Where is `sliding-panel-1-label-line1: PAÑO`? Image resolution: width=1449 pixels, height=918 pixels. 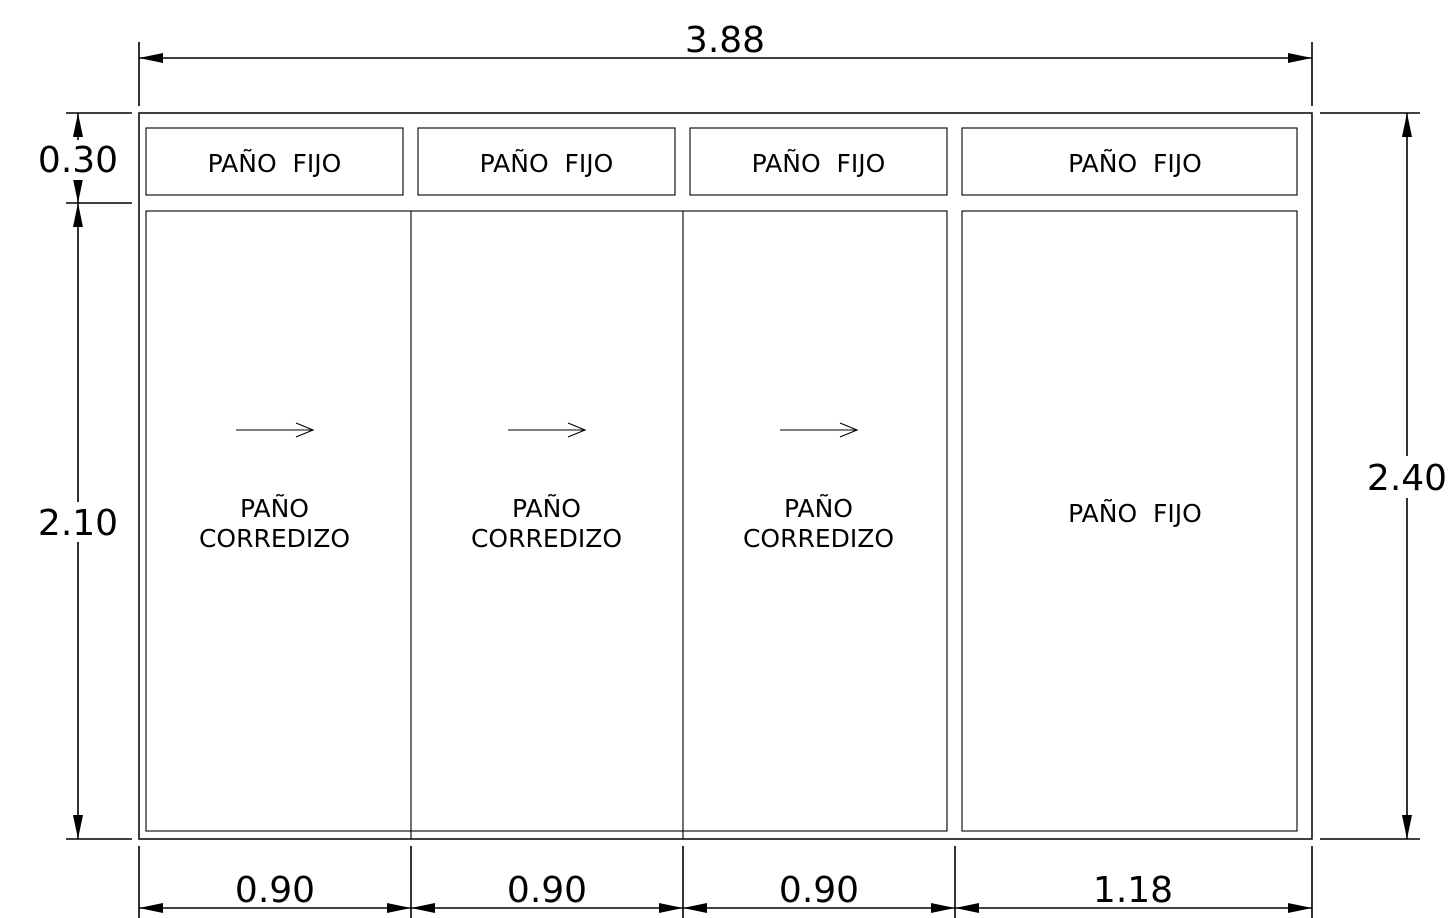
sliding-panel-1-label-line1: PAÑO is located at coordinates (274, 508).